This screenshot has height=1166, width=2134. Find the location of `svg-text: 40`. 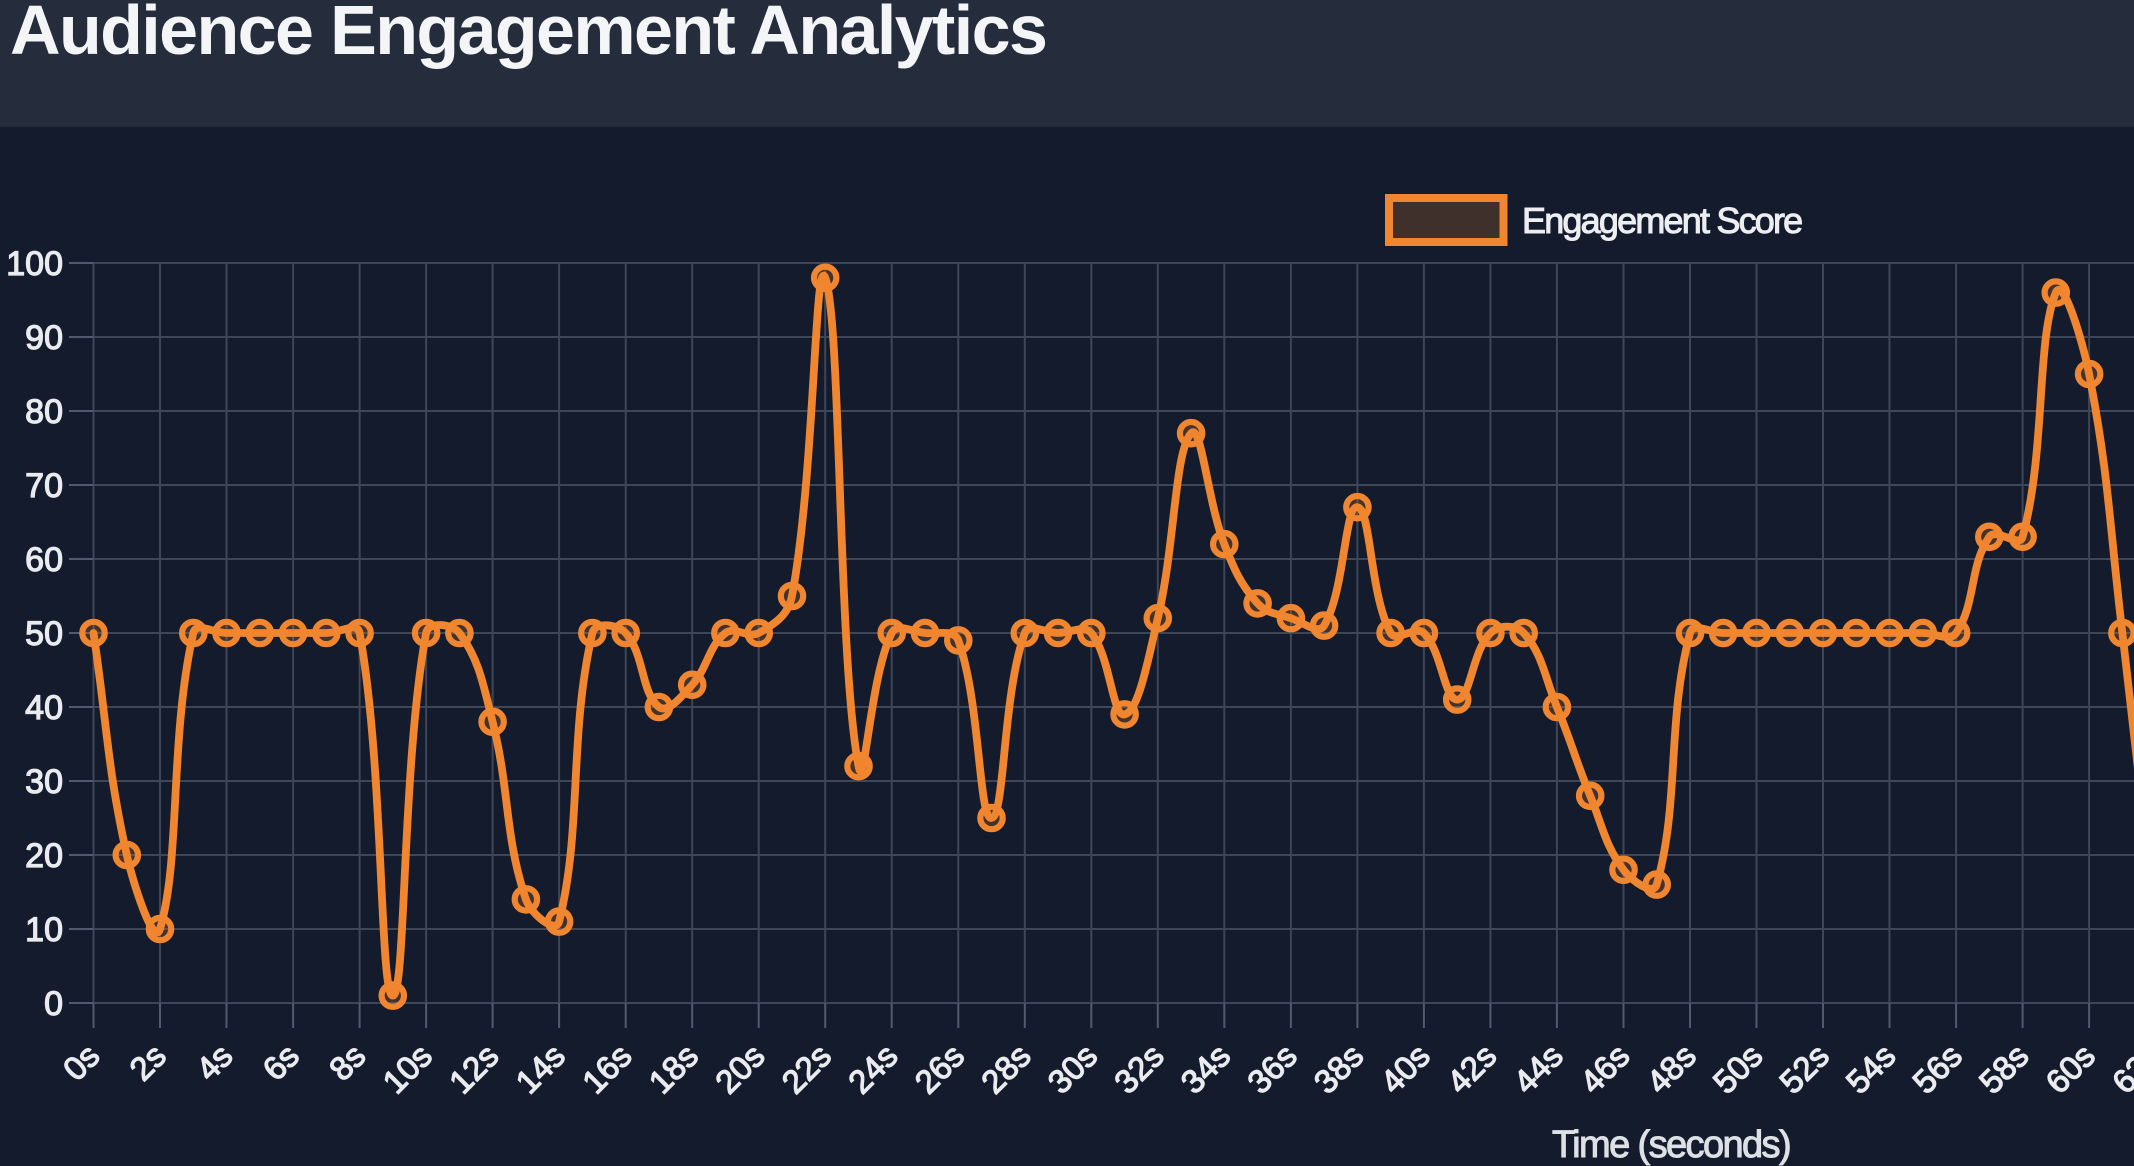

svg-text: 40 is located at coordinates (44, 708).